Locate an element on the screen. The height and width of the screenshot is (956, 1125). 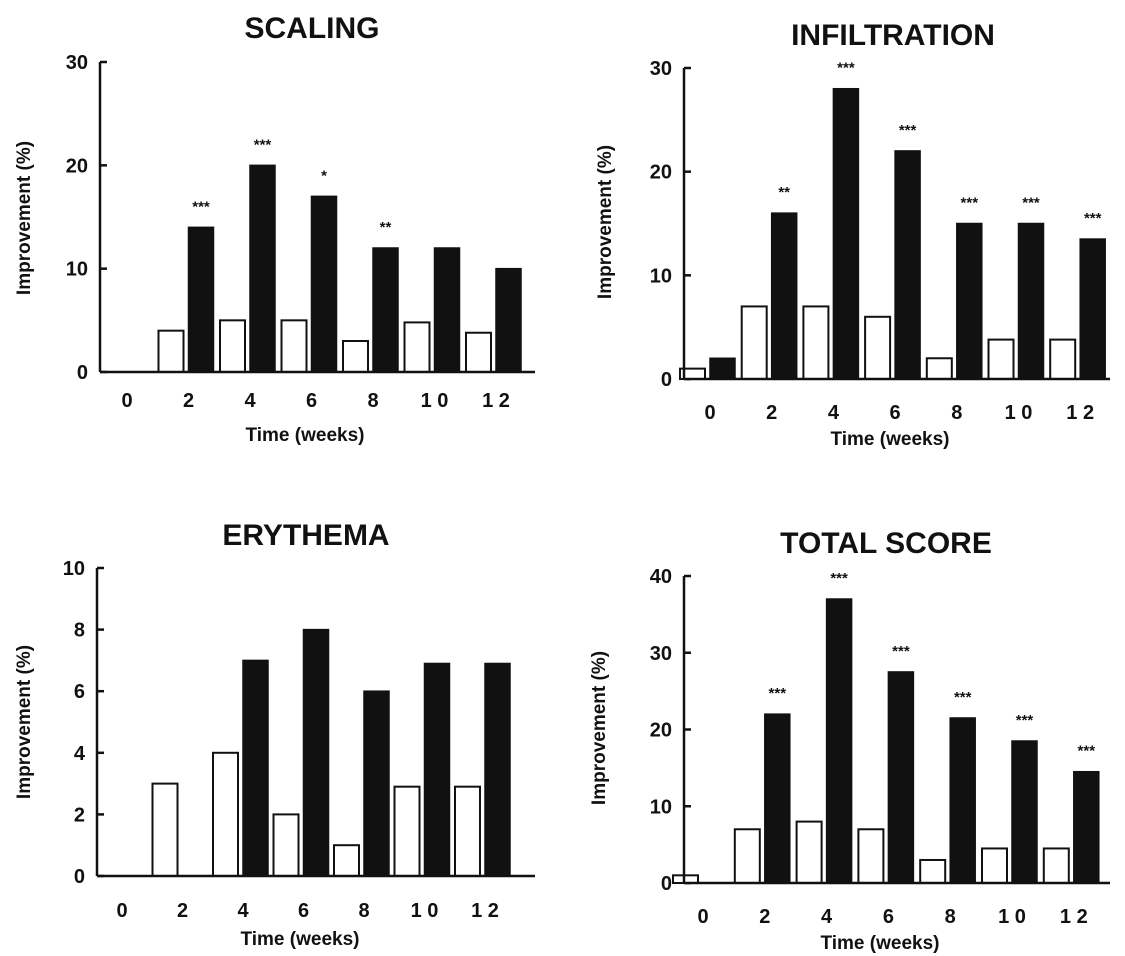
significance-annotations: *** *** *** *** *** *** is located at coordinates (932, 665).